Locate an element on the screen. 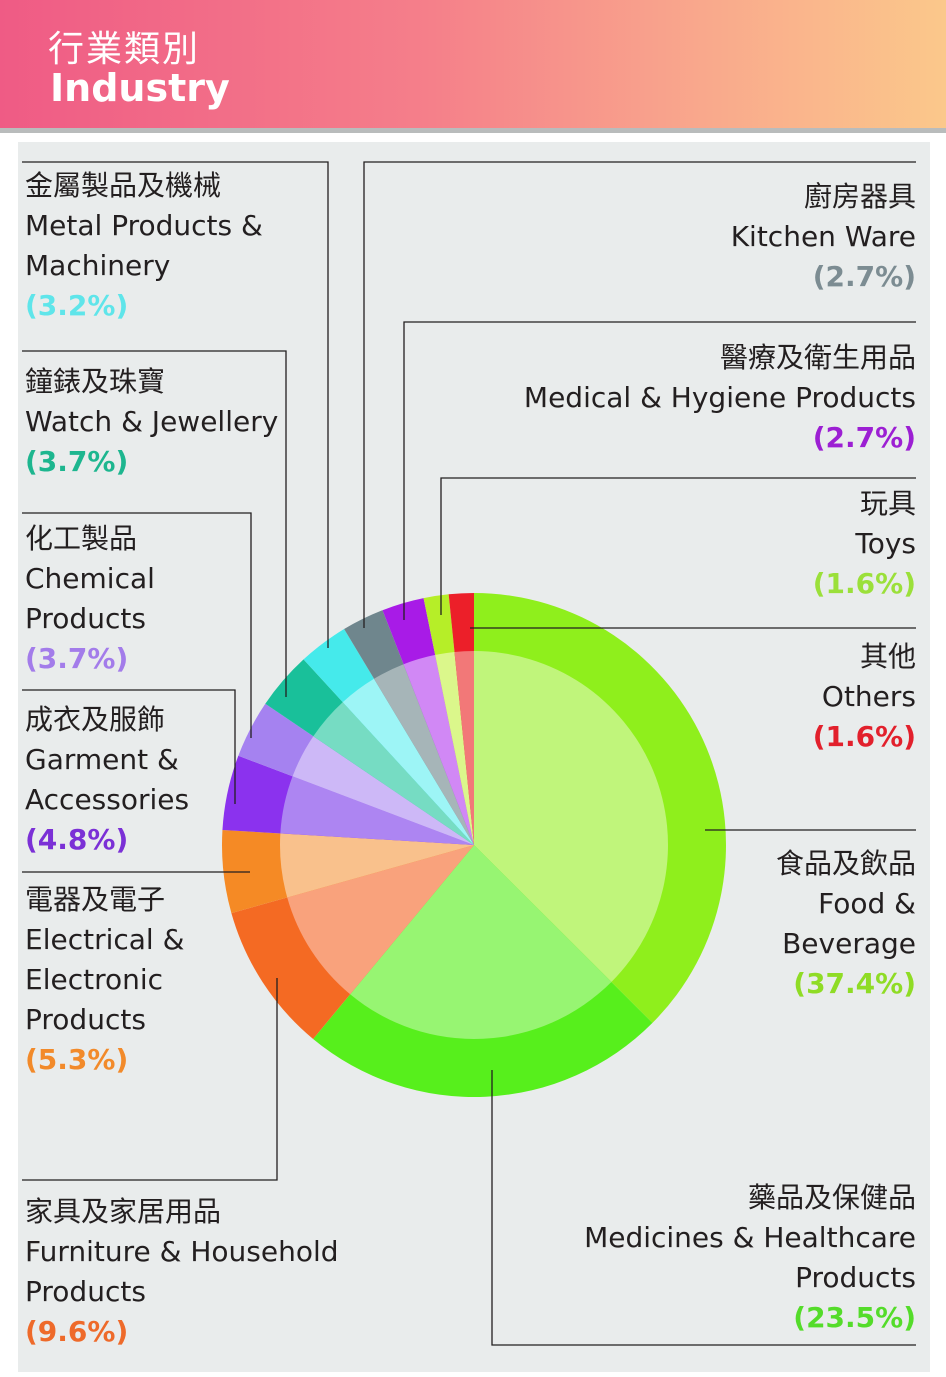  label-percent: (5.3%) is located at coordinates (77, 1059).